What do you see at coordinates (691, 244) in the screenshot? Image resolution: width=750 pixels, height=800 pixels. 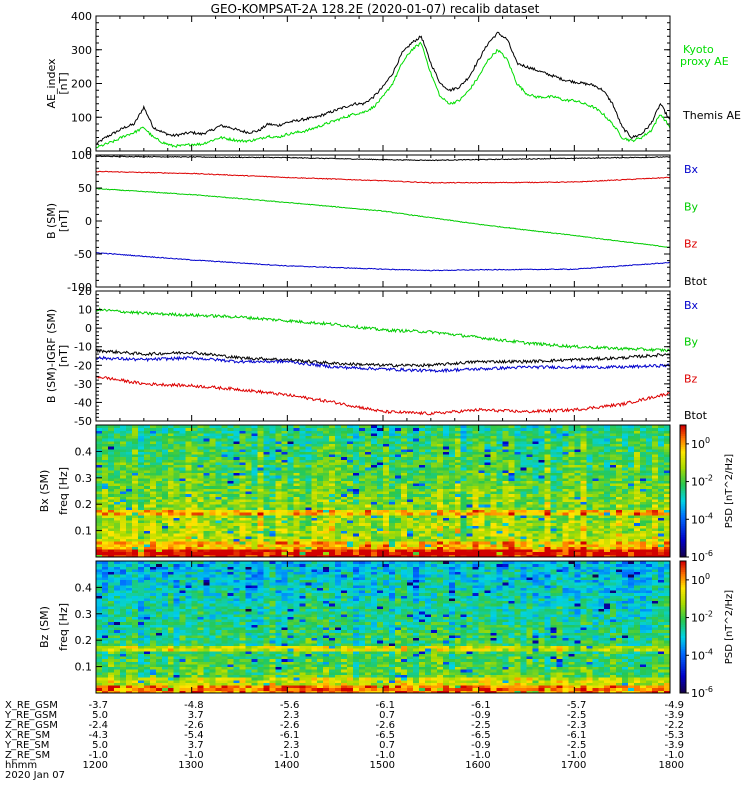 I see `legend-entry: Bz` at bounding box center [691, 244].